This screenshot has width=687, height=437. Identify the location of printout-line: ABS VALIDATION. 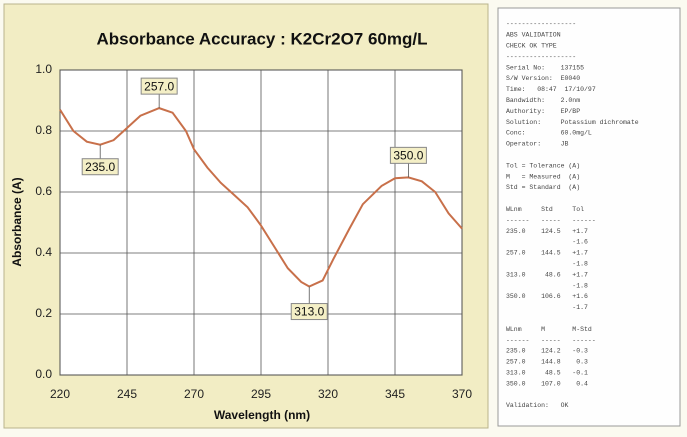
(533, 35).